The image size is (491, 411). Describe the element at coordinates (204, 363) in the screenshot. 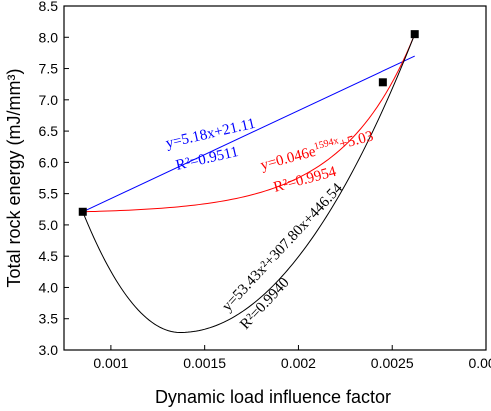

I see `x-tick-label: 0.0015` at that location.